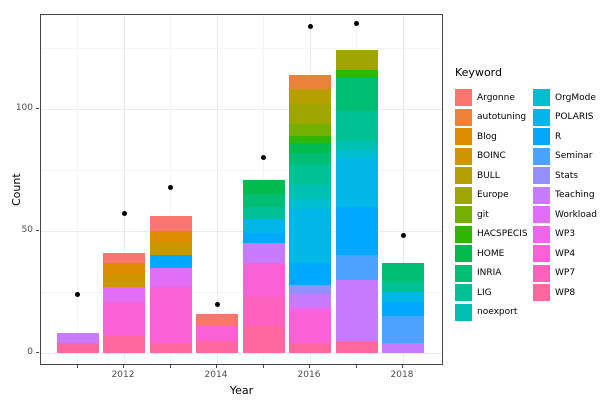 This screenshot has height=400, width=600. I want to click on legend-item-WP3: WP3, so click(565, 235).